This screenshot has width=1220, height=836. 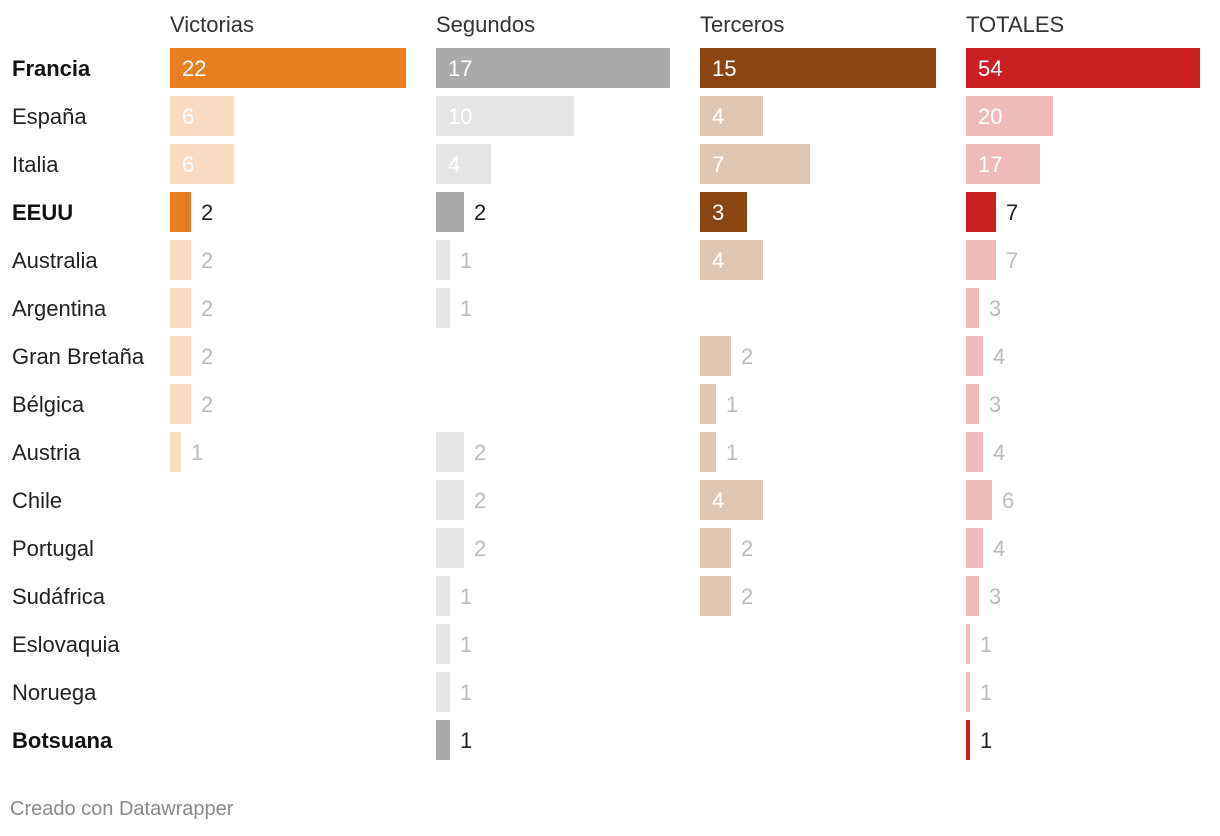 I want to click on country-label-chile: Chile, so click(x=37, y=500).